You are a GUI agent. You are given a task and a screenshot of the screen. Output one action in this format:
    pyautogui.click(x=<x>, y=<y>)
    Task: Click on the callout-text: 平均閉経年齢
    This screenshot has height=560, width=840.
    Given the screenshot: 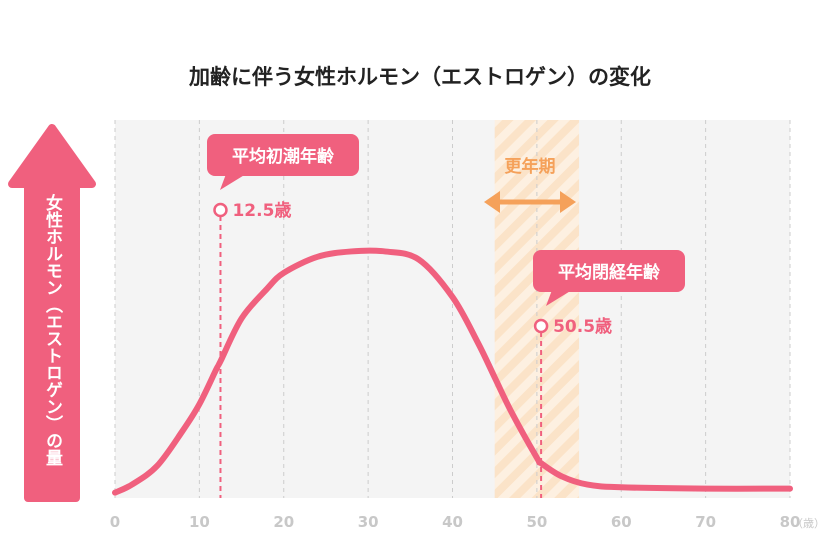 What is the action you would take?
    pyautogui.click(x=609, y=272)
    